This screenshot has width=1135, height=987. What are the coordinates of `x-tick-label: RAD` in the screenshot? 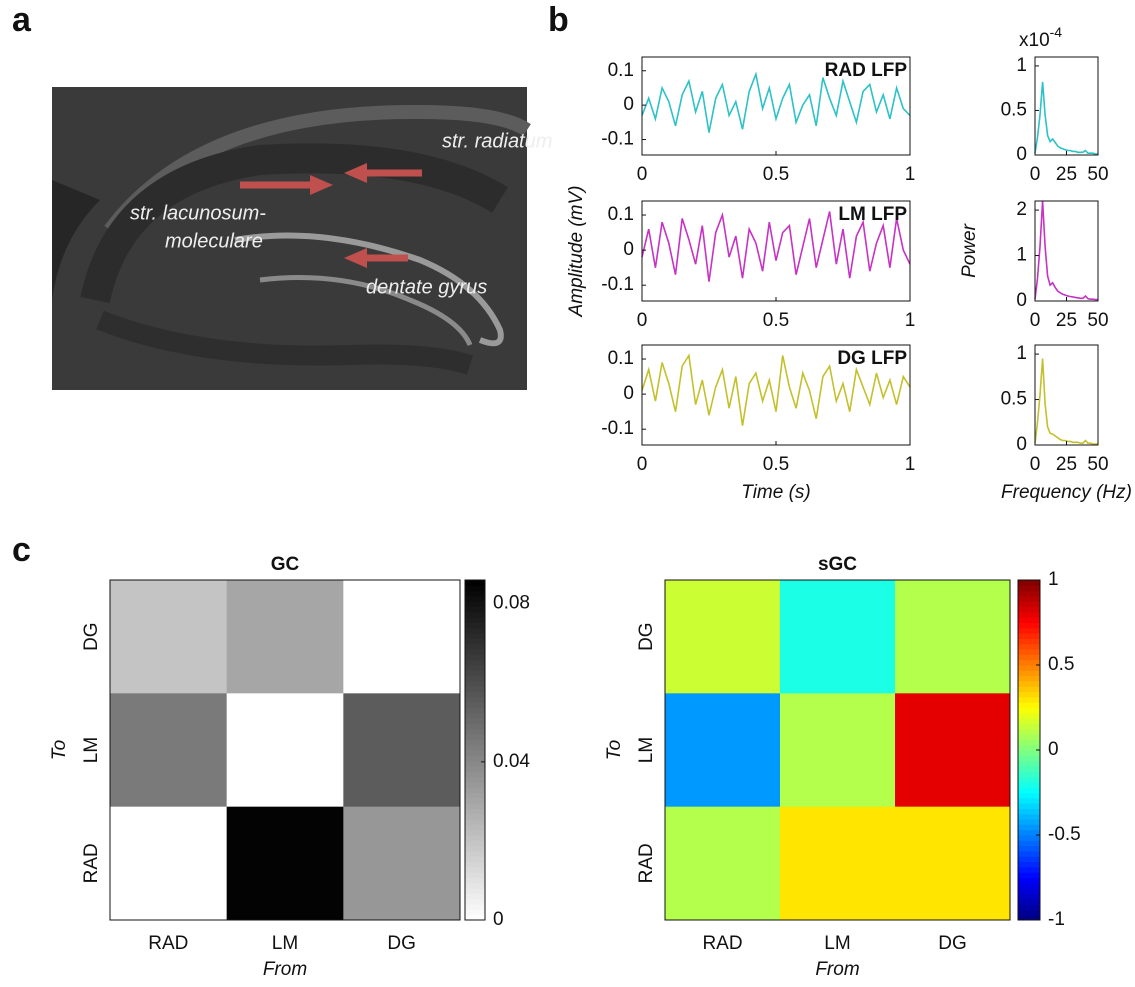 It's located at (168, 943).